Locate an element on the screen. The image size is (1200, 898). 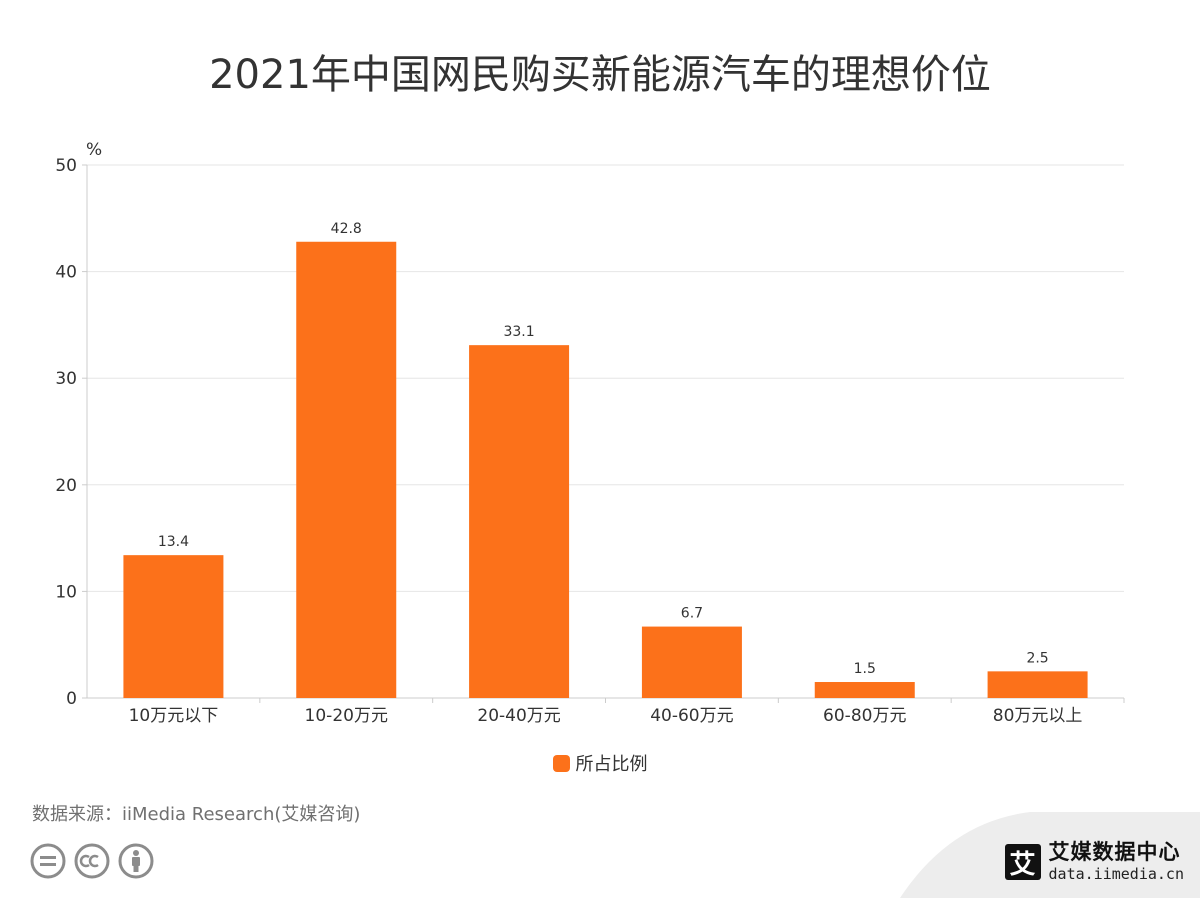
y-tick-label: 30 is located at coordinates (66, 379).